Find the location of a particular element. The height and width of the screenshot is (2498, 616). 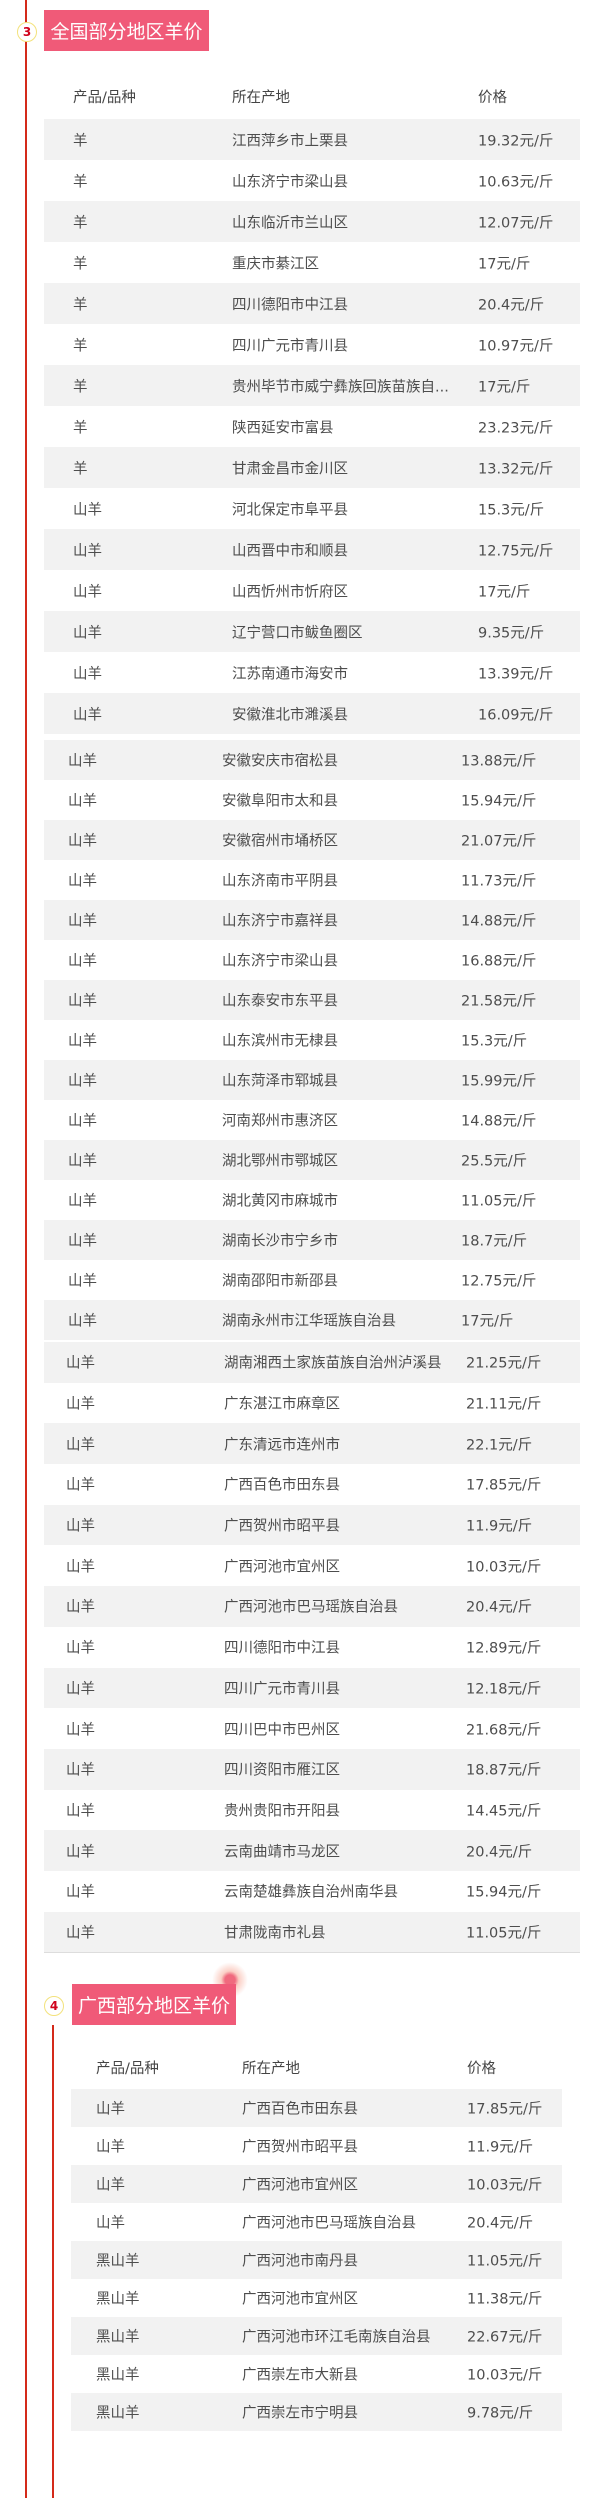

table-row: 山羊 广西河池市宜州区 10.03元/斤 is located at coordinates (312, 1565).